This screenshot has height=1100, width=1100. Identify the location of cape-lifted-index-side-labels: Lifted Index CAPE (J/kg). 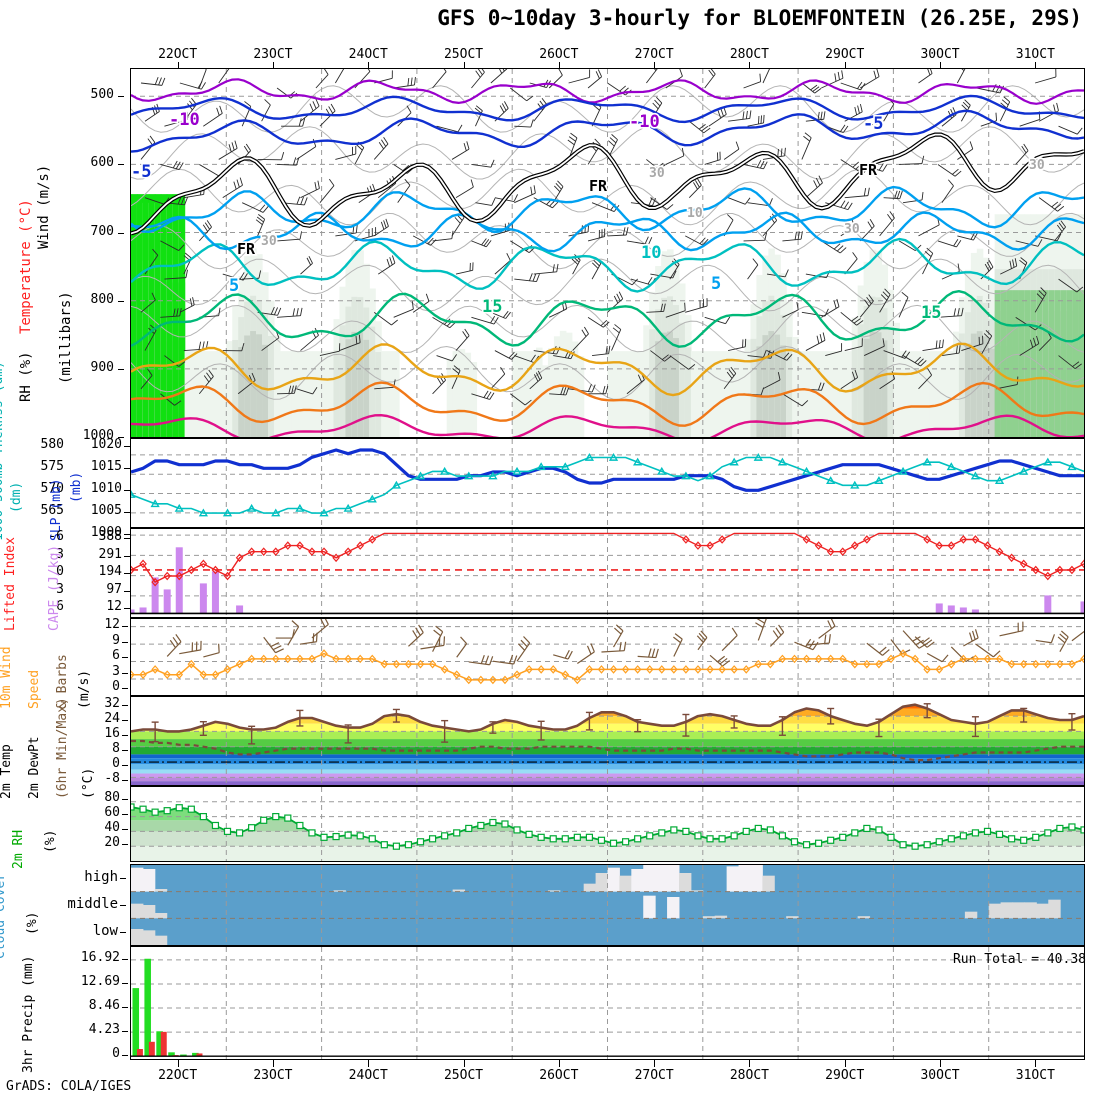
(31, 579).